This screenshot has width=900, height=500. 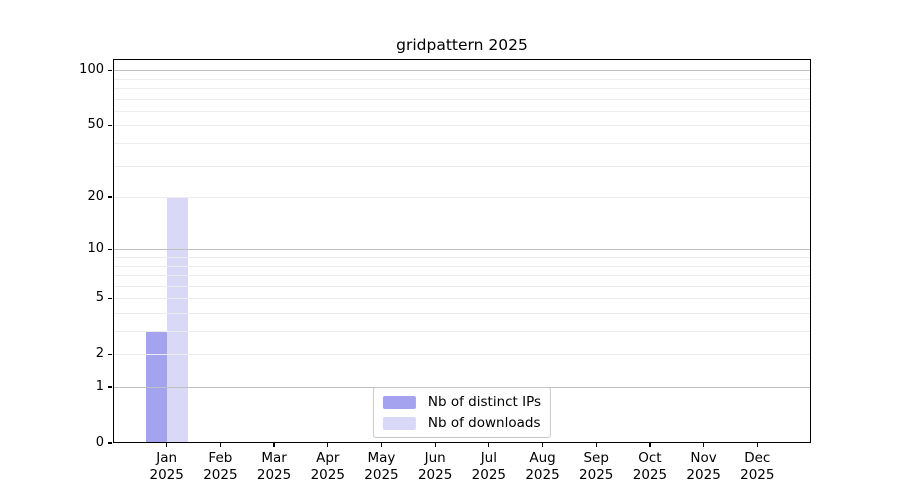 I want to click on legend-item-distinct-ips: Nb of distinct IPs, so click(x=462, y=402).